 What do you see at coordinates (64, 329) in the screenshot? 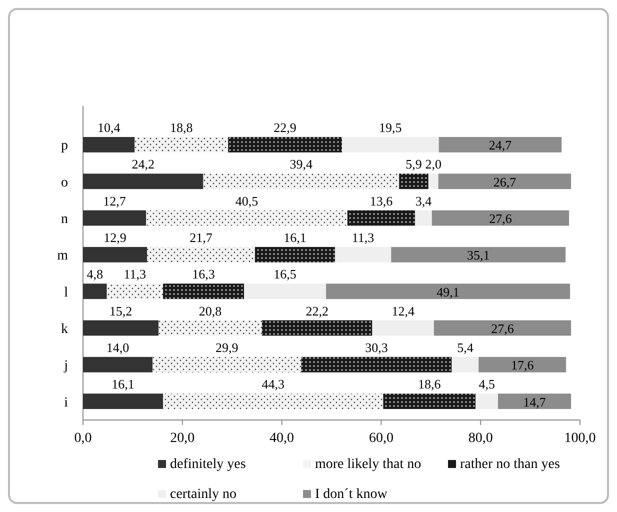
I see `y-tick-label: k` at bounding box center [64, 329].